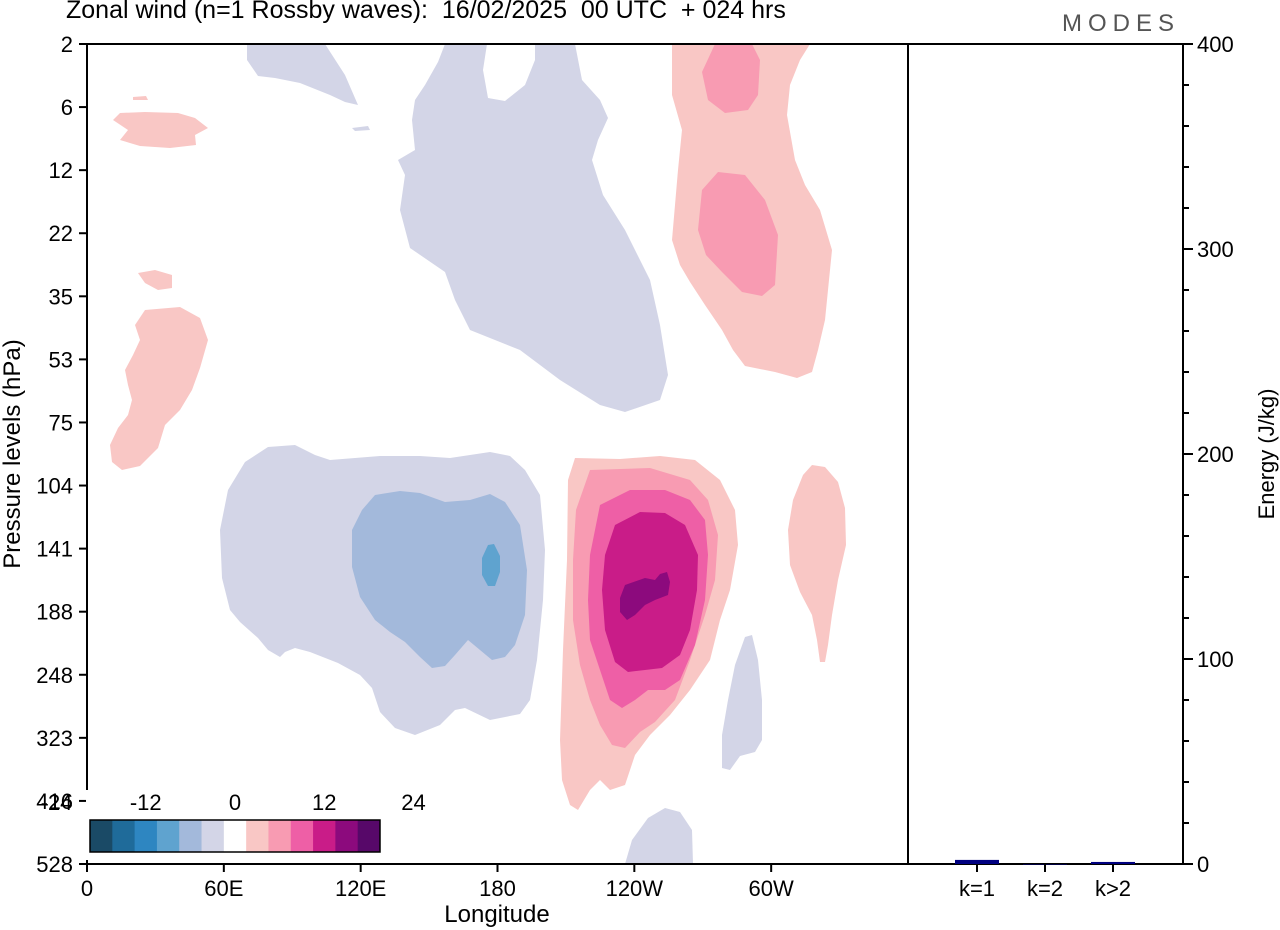 Image resolution: width=1280 pixels, height=930 pixels. Describe the element at coordinates (54, 738) in the screenshot. I see `y-tick-label: 323` at that location.